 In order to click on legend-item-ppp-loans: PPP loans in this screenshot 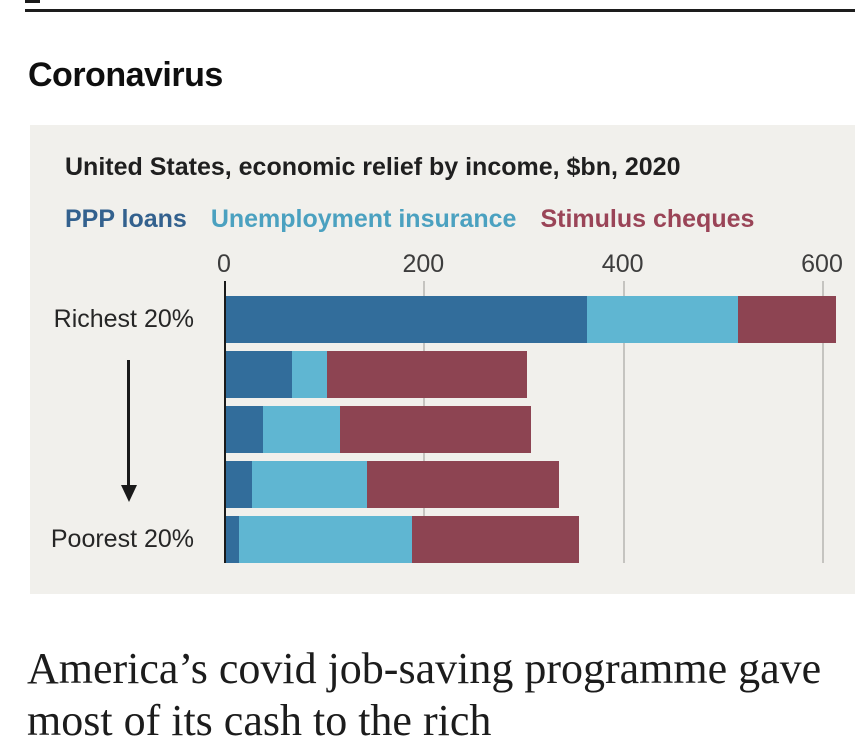, I will do `click(126, 219)`.